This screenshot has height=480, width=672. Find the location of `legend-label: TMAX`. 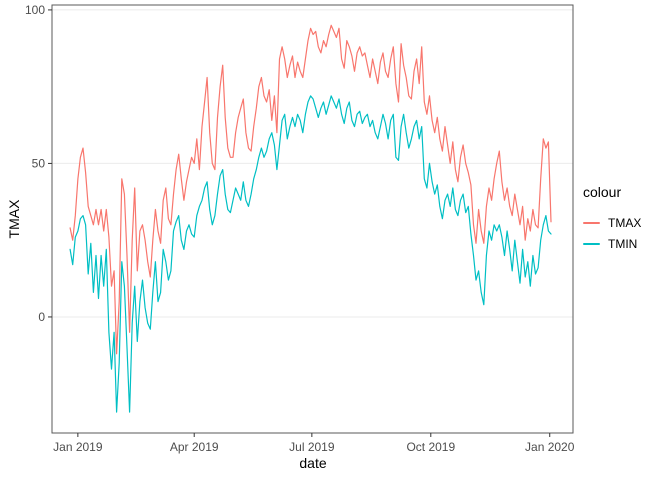

legend-label: TMAX is located at coordinates (625, 222).